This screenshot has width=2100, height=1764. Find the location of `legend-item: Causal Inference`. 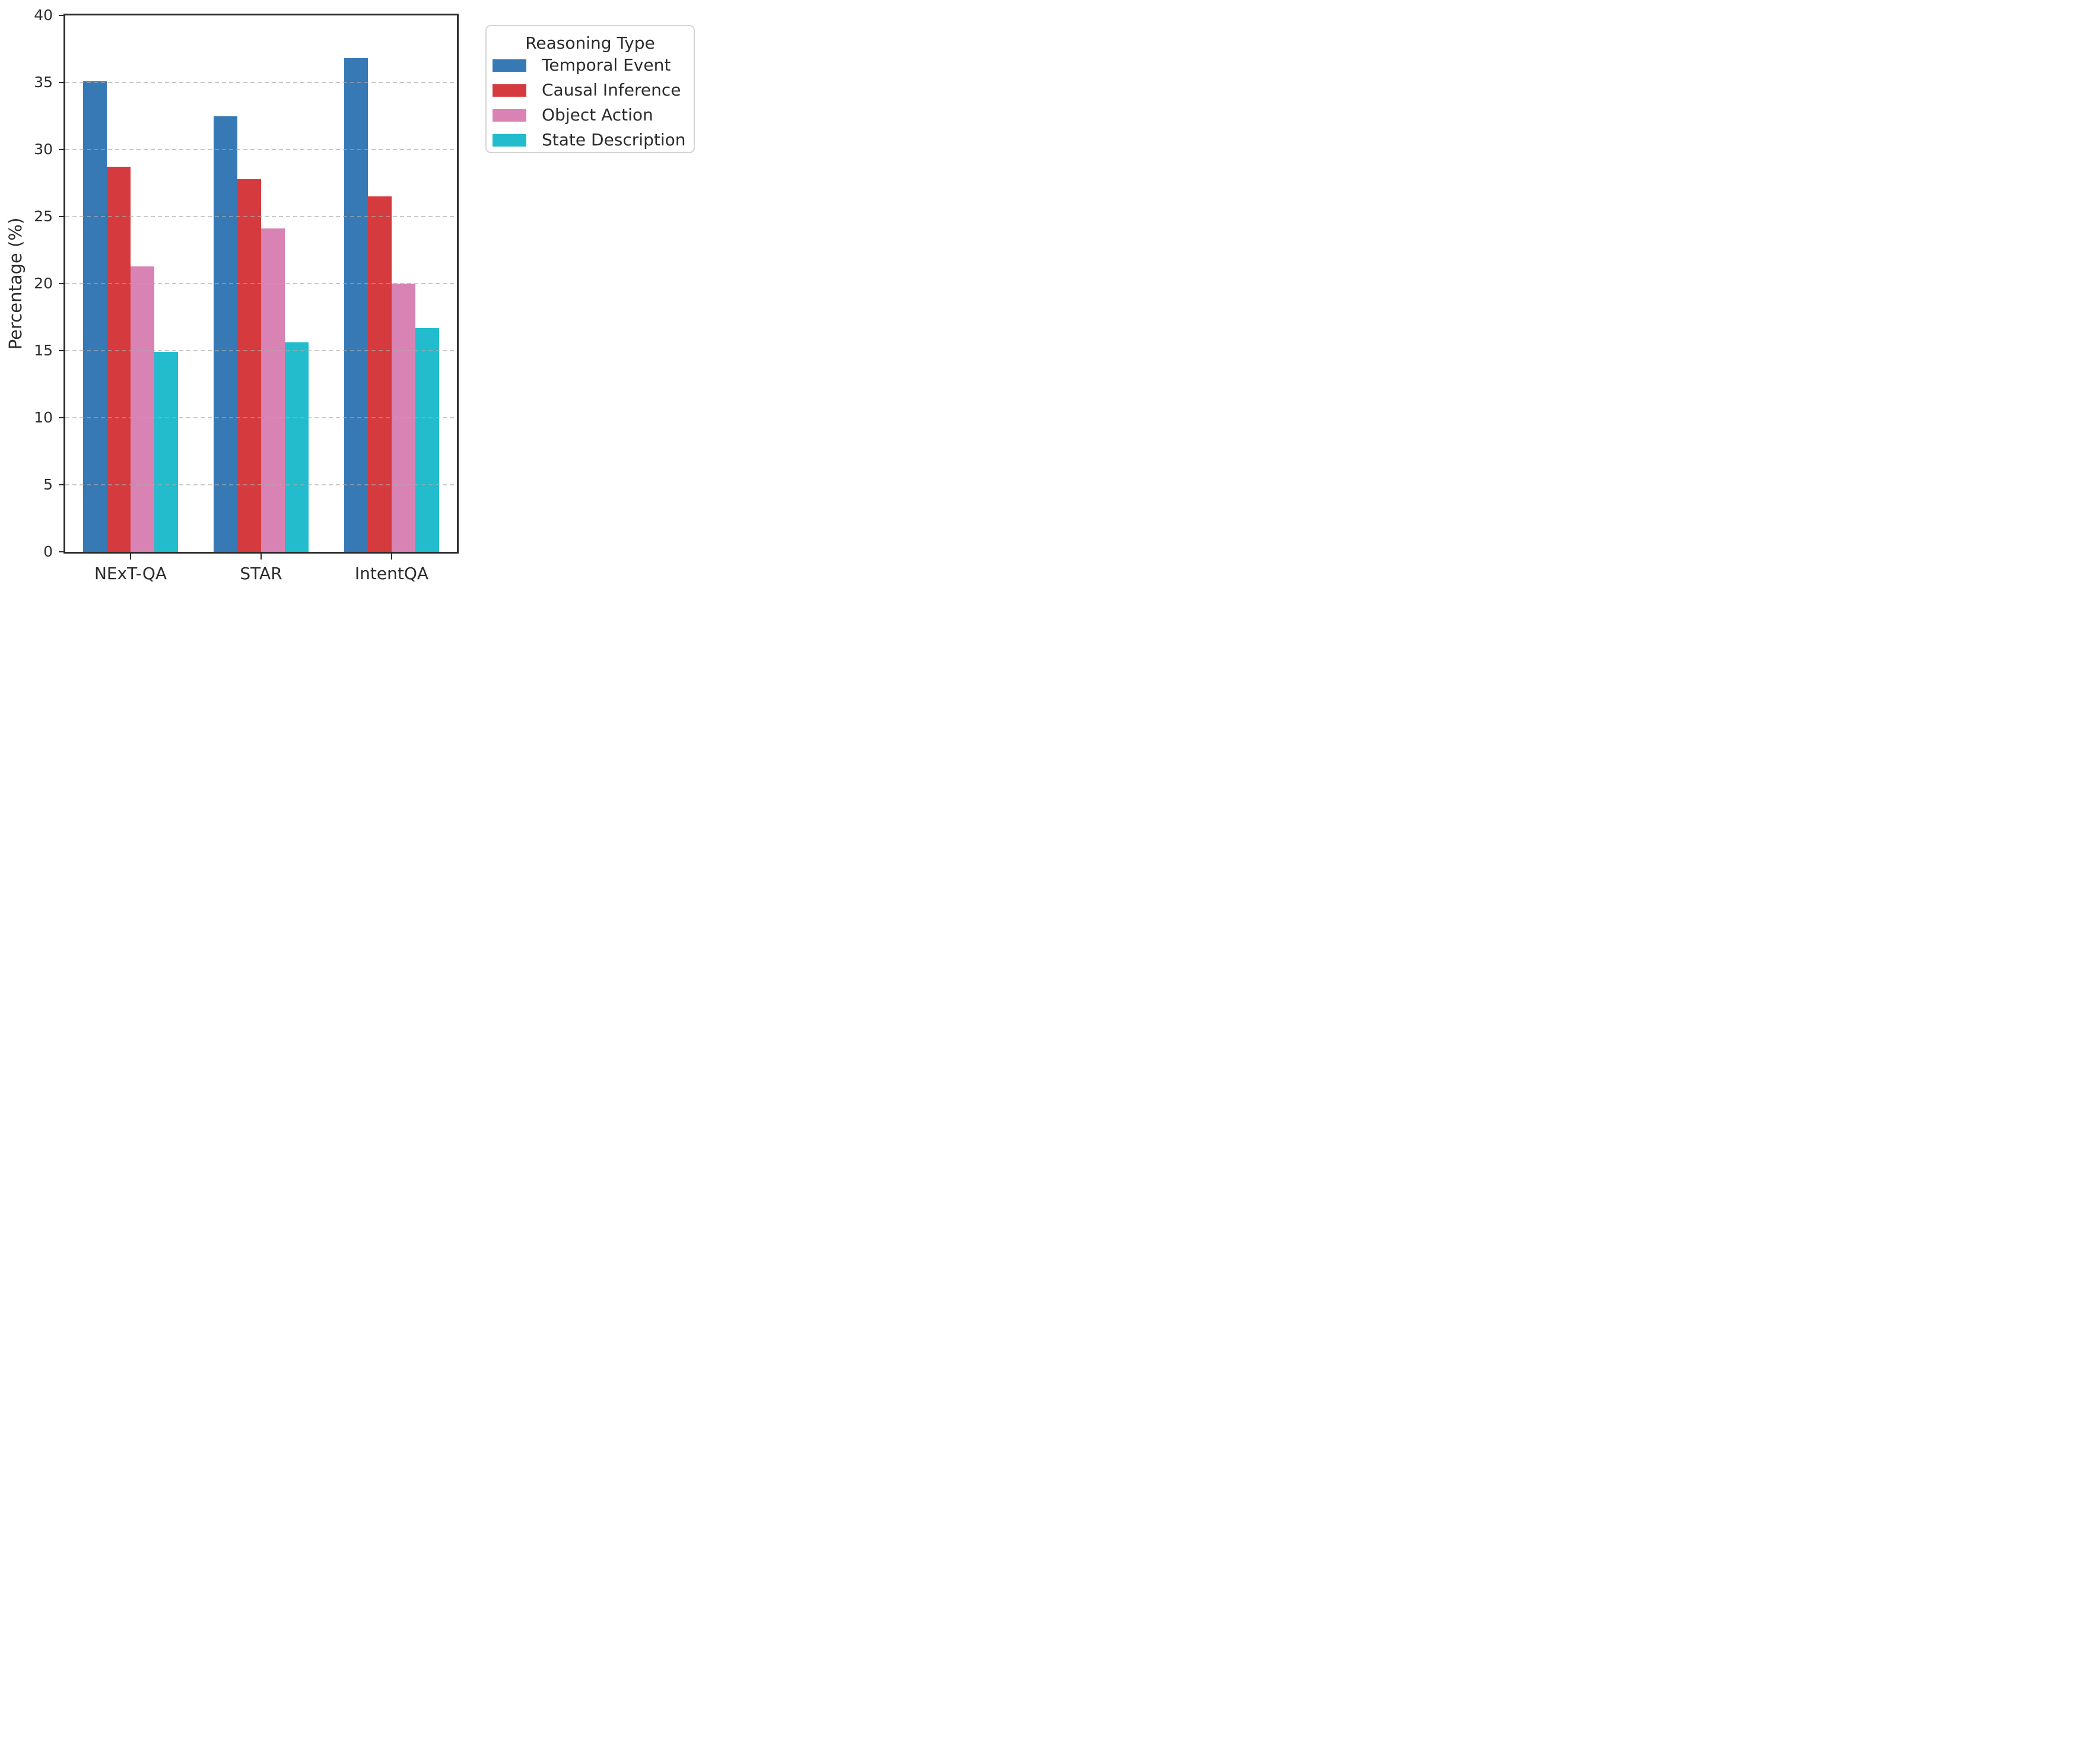

legend-item: Causal Inference is located at coordinates (584, 90).